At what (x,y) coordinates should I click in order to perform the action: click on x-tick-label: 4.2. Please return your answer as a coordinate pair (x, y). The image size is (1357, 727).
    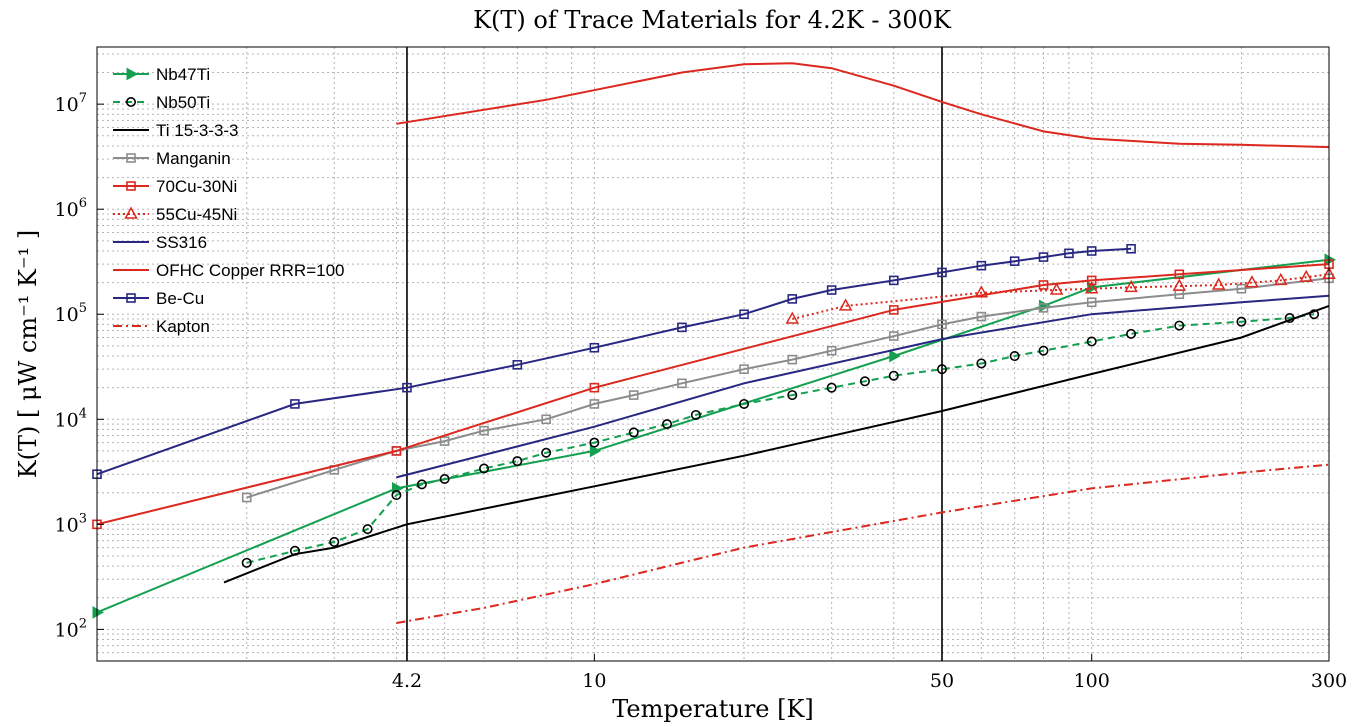
    Looking at the image, I should click on (407, 681).